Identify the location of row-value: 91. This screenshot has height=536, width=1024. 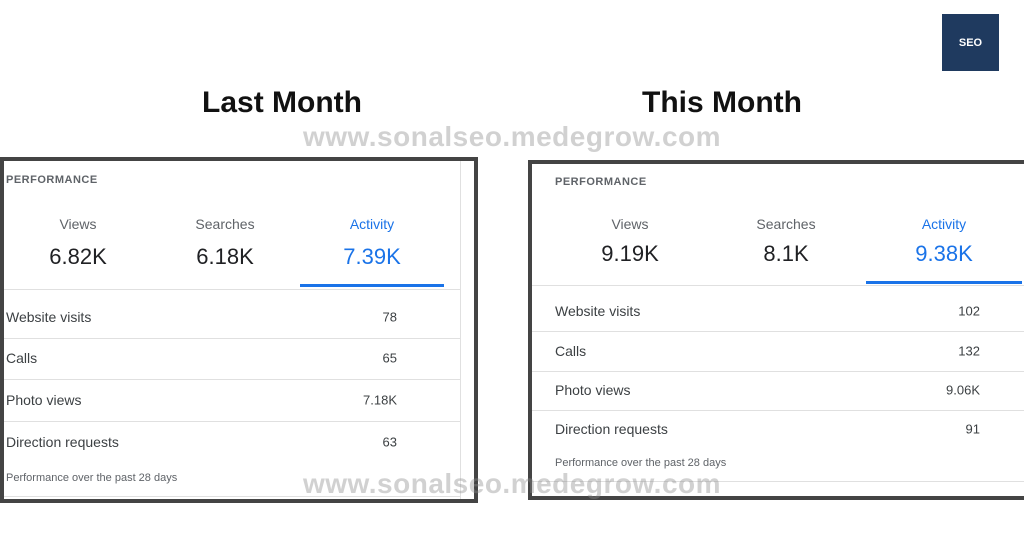
(972, 429).